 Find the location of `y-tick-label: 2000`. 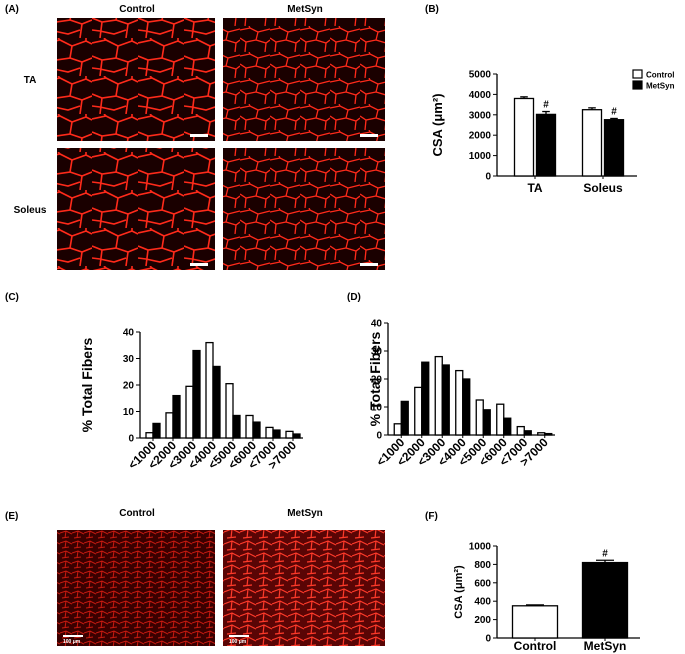

y-tick-label: 2000 is located at coordinates (480, 136).